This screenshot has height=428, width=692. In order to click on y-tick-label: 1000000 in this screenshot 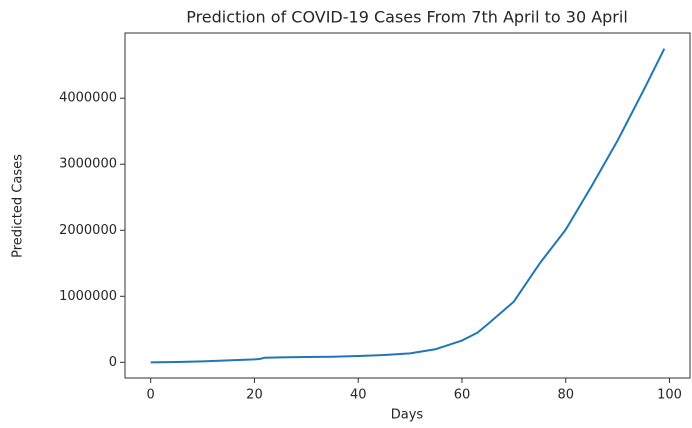, I will do `click(88, 296)`.